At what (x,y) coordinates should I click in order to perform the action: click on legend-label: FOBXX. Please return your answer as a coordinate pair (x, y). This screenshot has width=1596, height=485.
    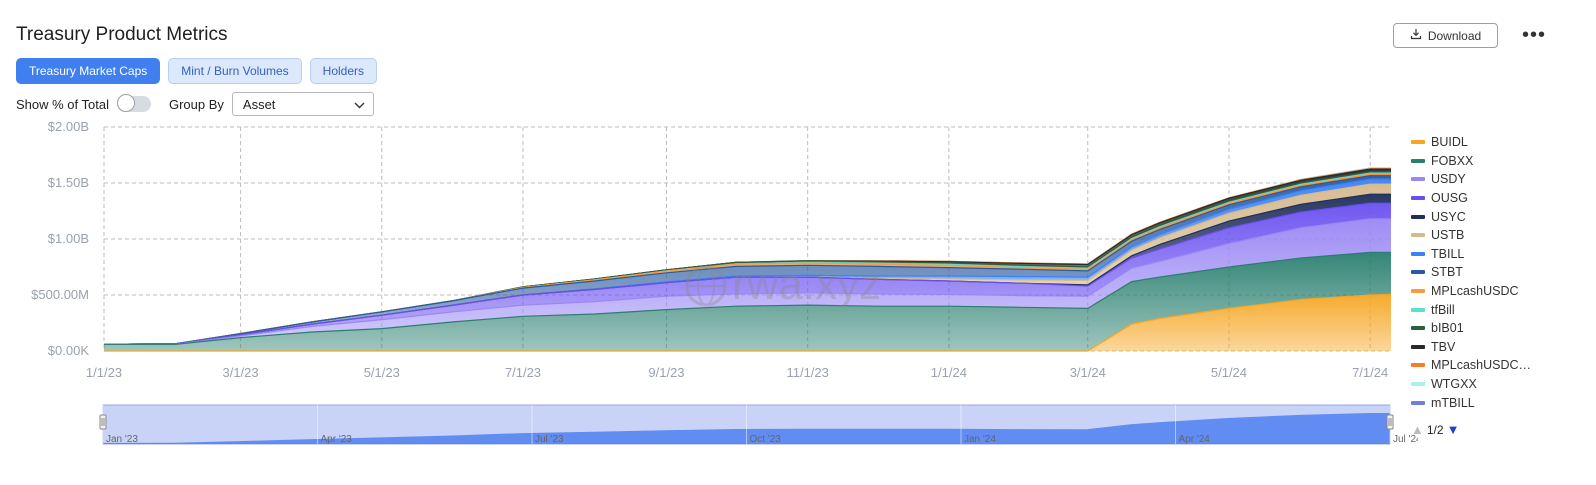
    Looking at the image, I should click on (1452, 160).